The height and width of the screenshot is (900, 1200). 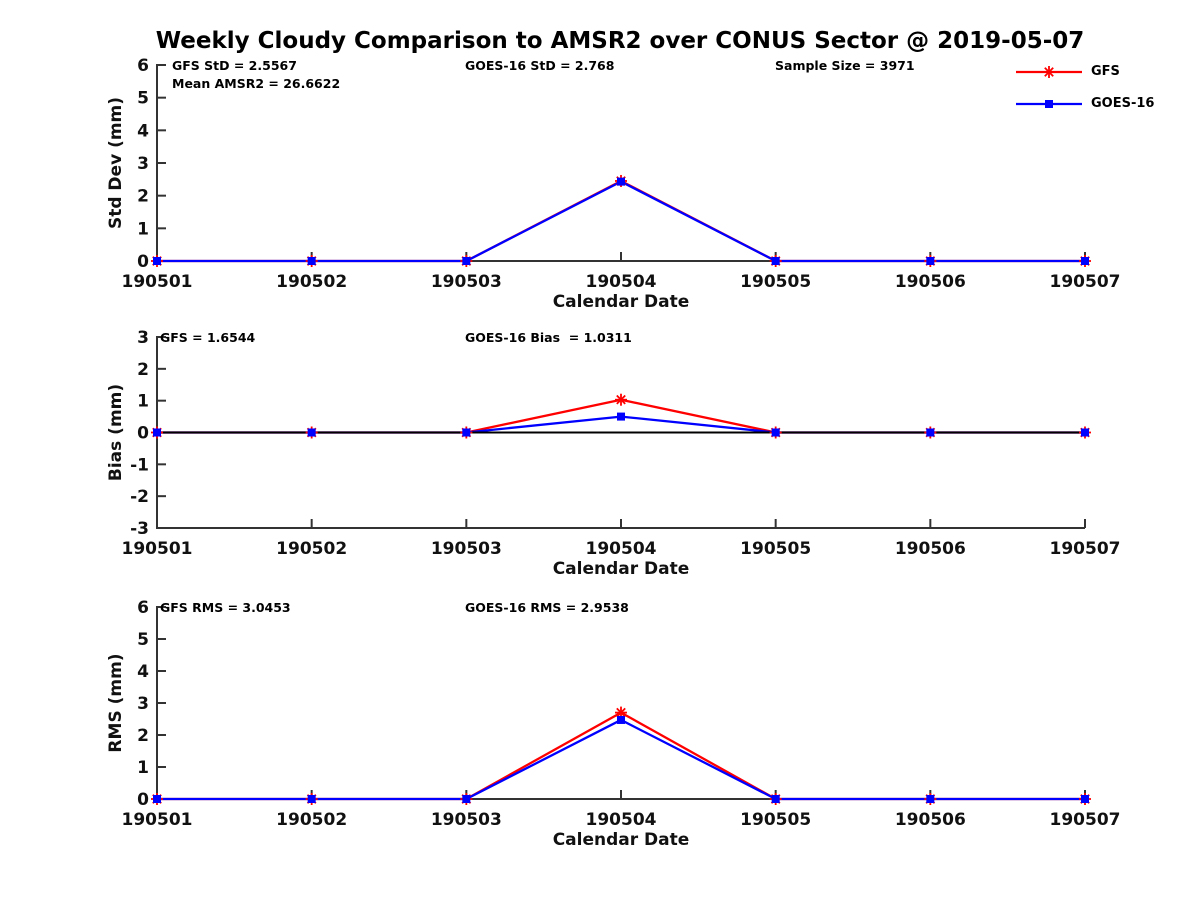 I want to click on bias-xlabel: Calendar Date, so click(x=621, y=569).